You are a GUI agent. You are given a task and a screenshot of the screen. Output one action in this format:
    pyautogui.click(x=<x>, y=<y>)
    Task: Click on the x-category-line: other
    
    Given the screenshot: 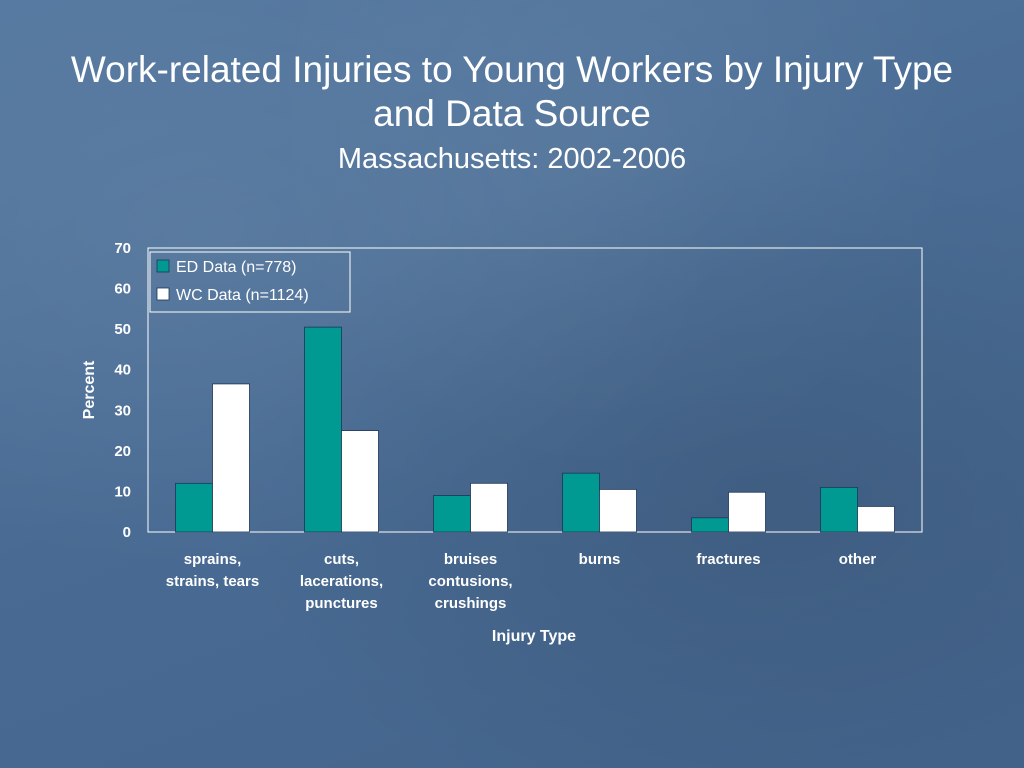 What is the action you would take?
    pyautogui.click(x=858, y=559)
    